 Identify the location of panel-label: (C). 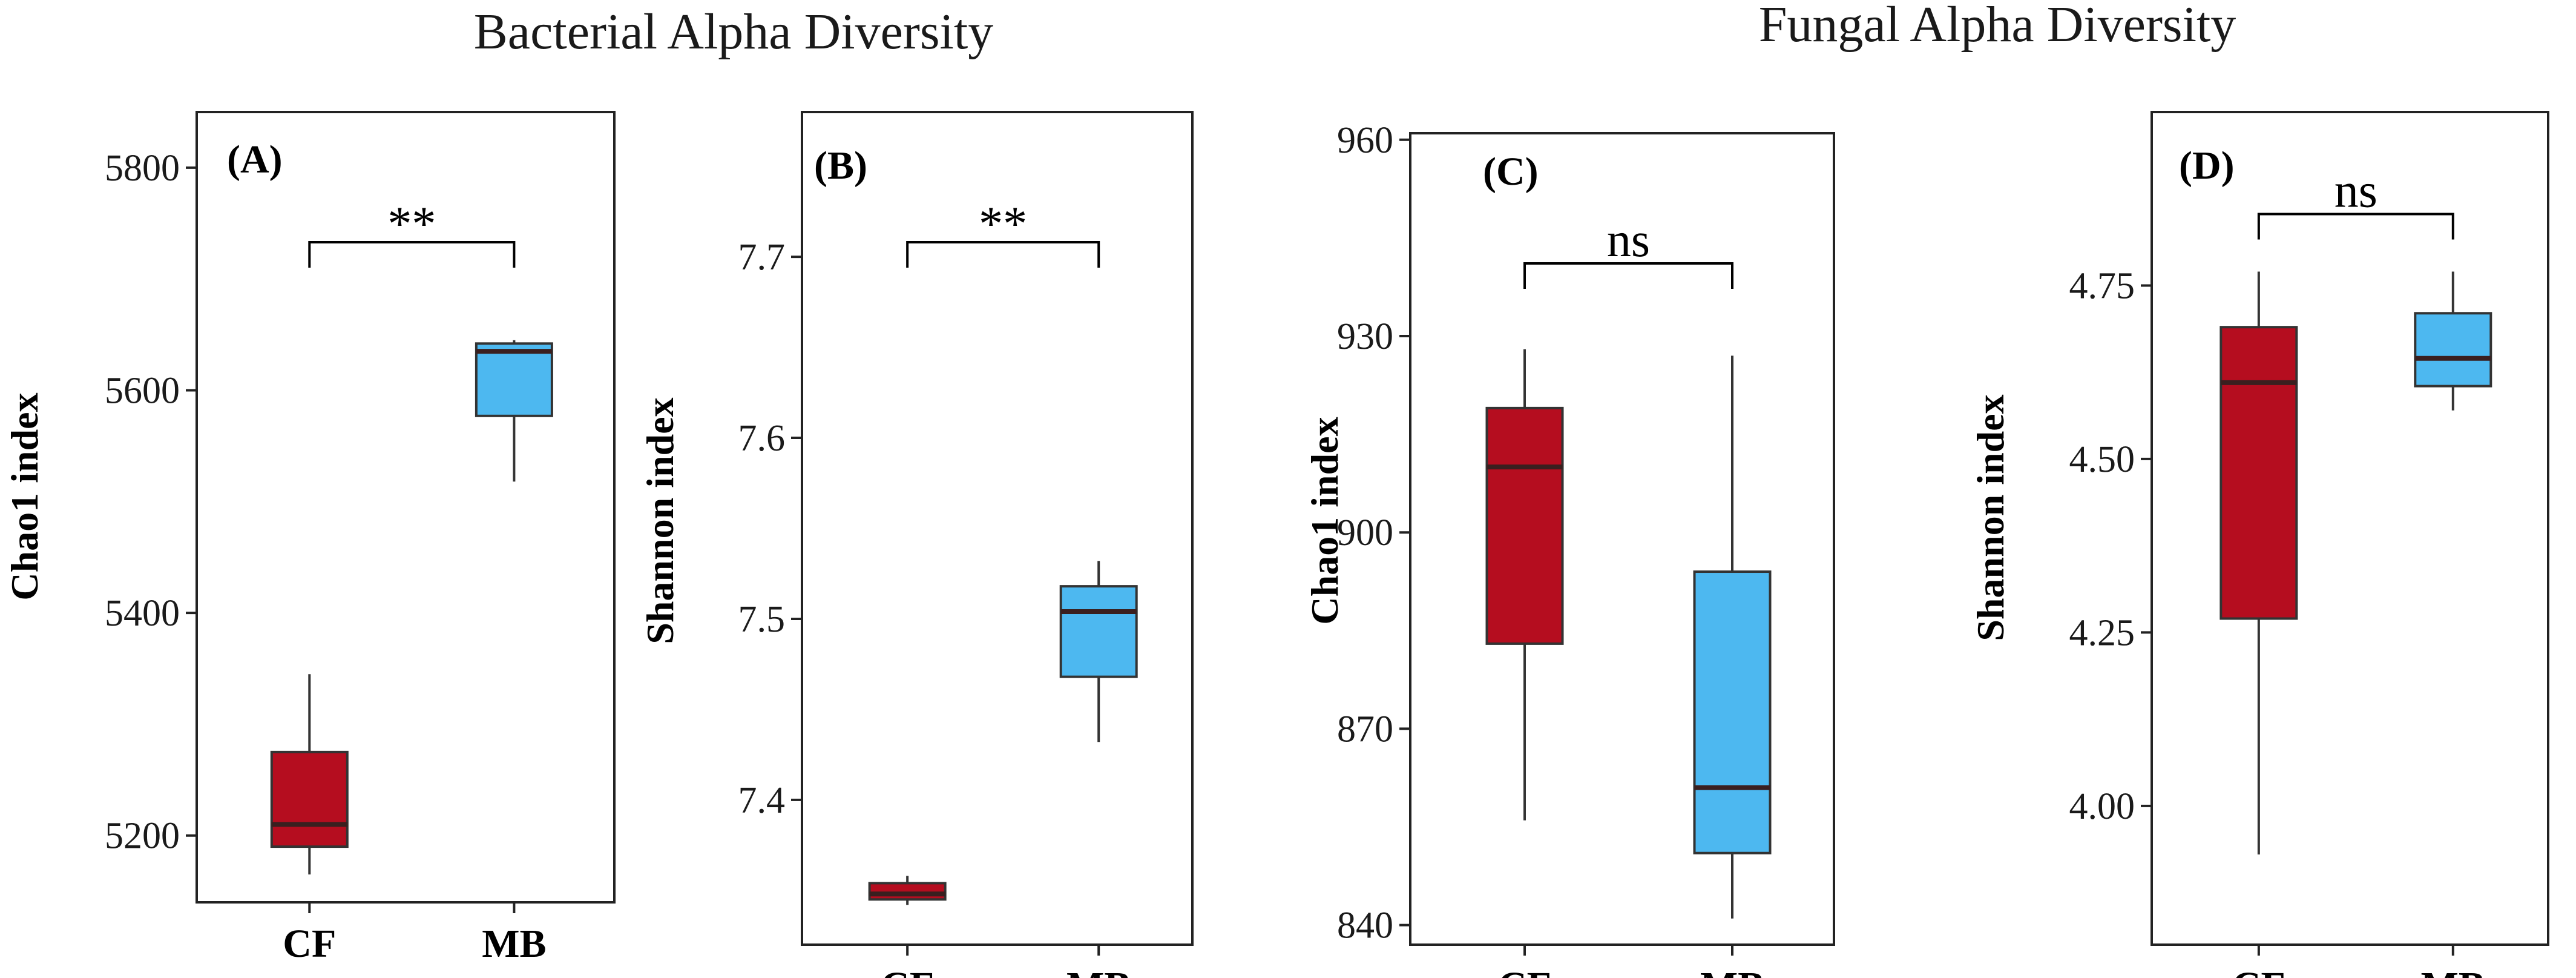
(1511, 172).